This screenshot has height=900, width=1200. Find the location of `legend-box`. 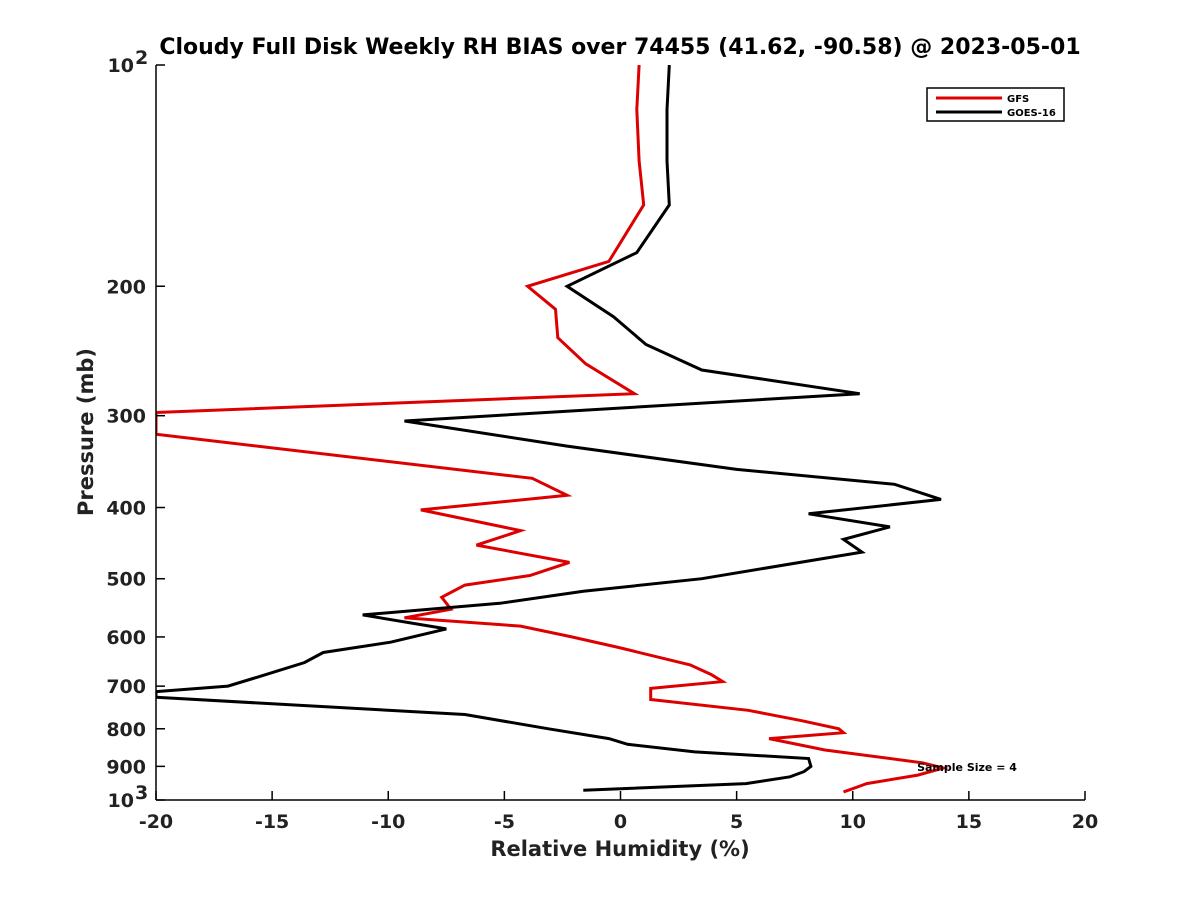

legend-box is located at coordinates (995, 104).